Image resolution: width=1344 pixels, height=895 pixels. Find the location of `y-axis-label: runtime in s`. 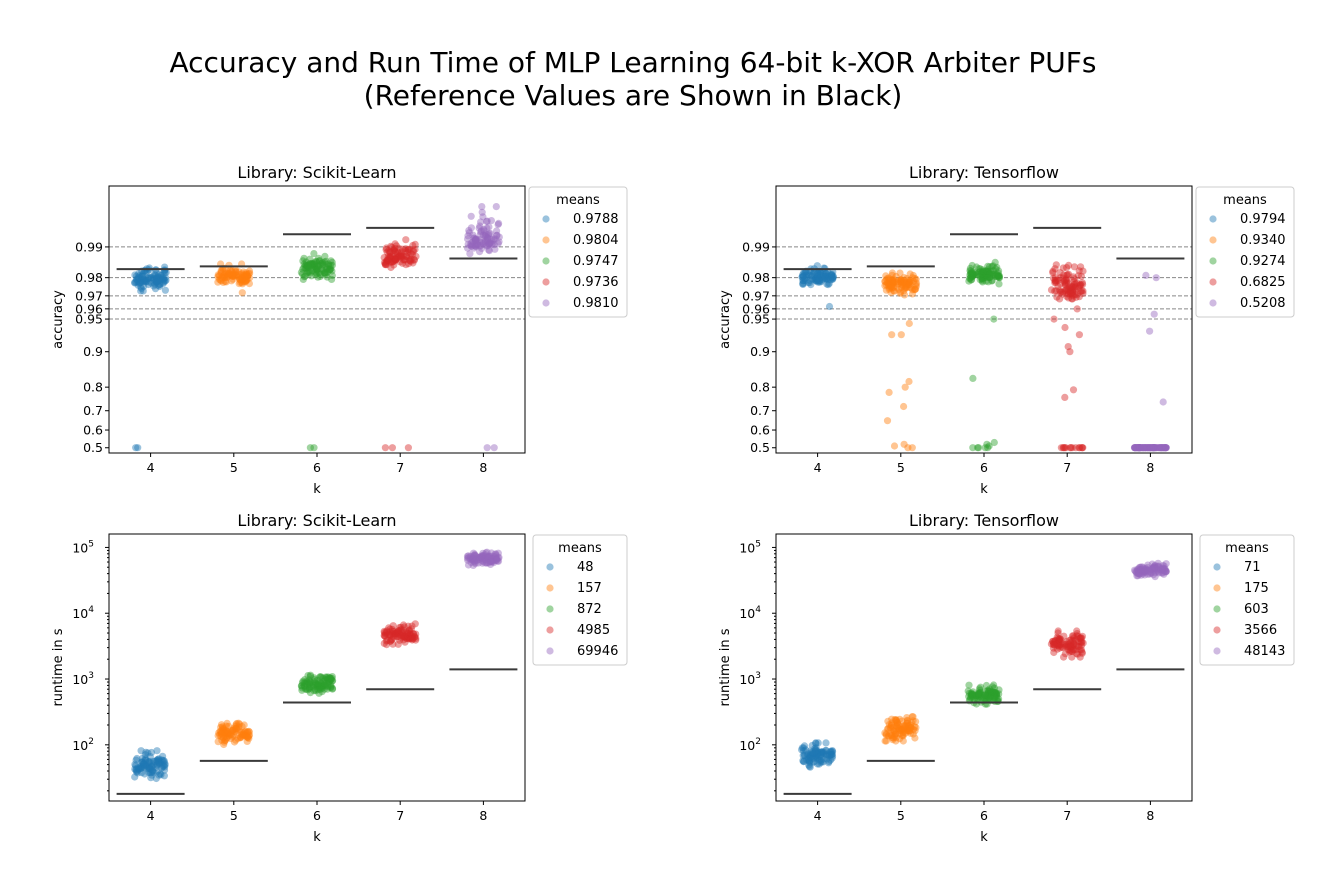

y-axis-label: runtime in s is located at coordinates (58, 667).